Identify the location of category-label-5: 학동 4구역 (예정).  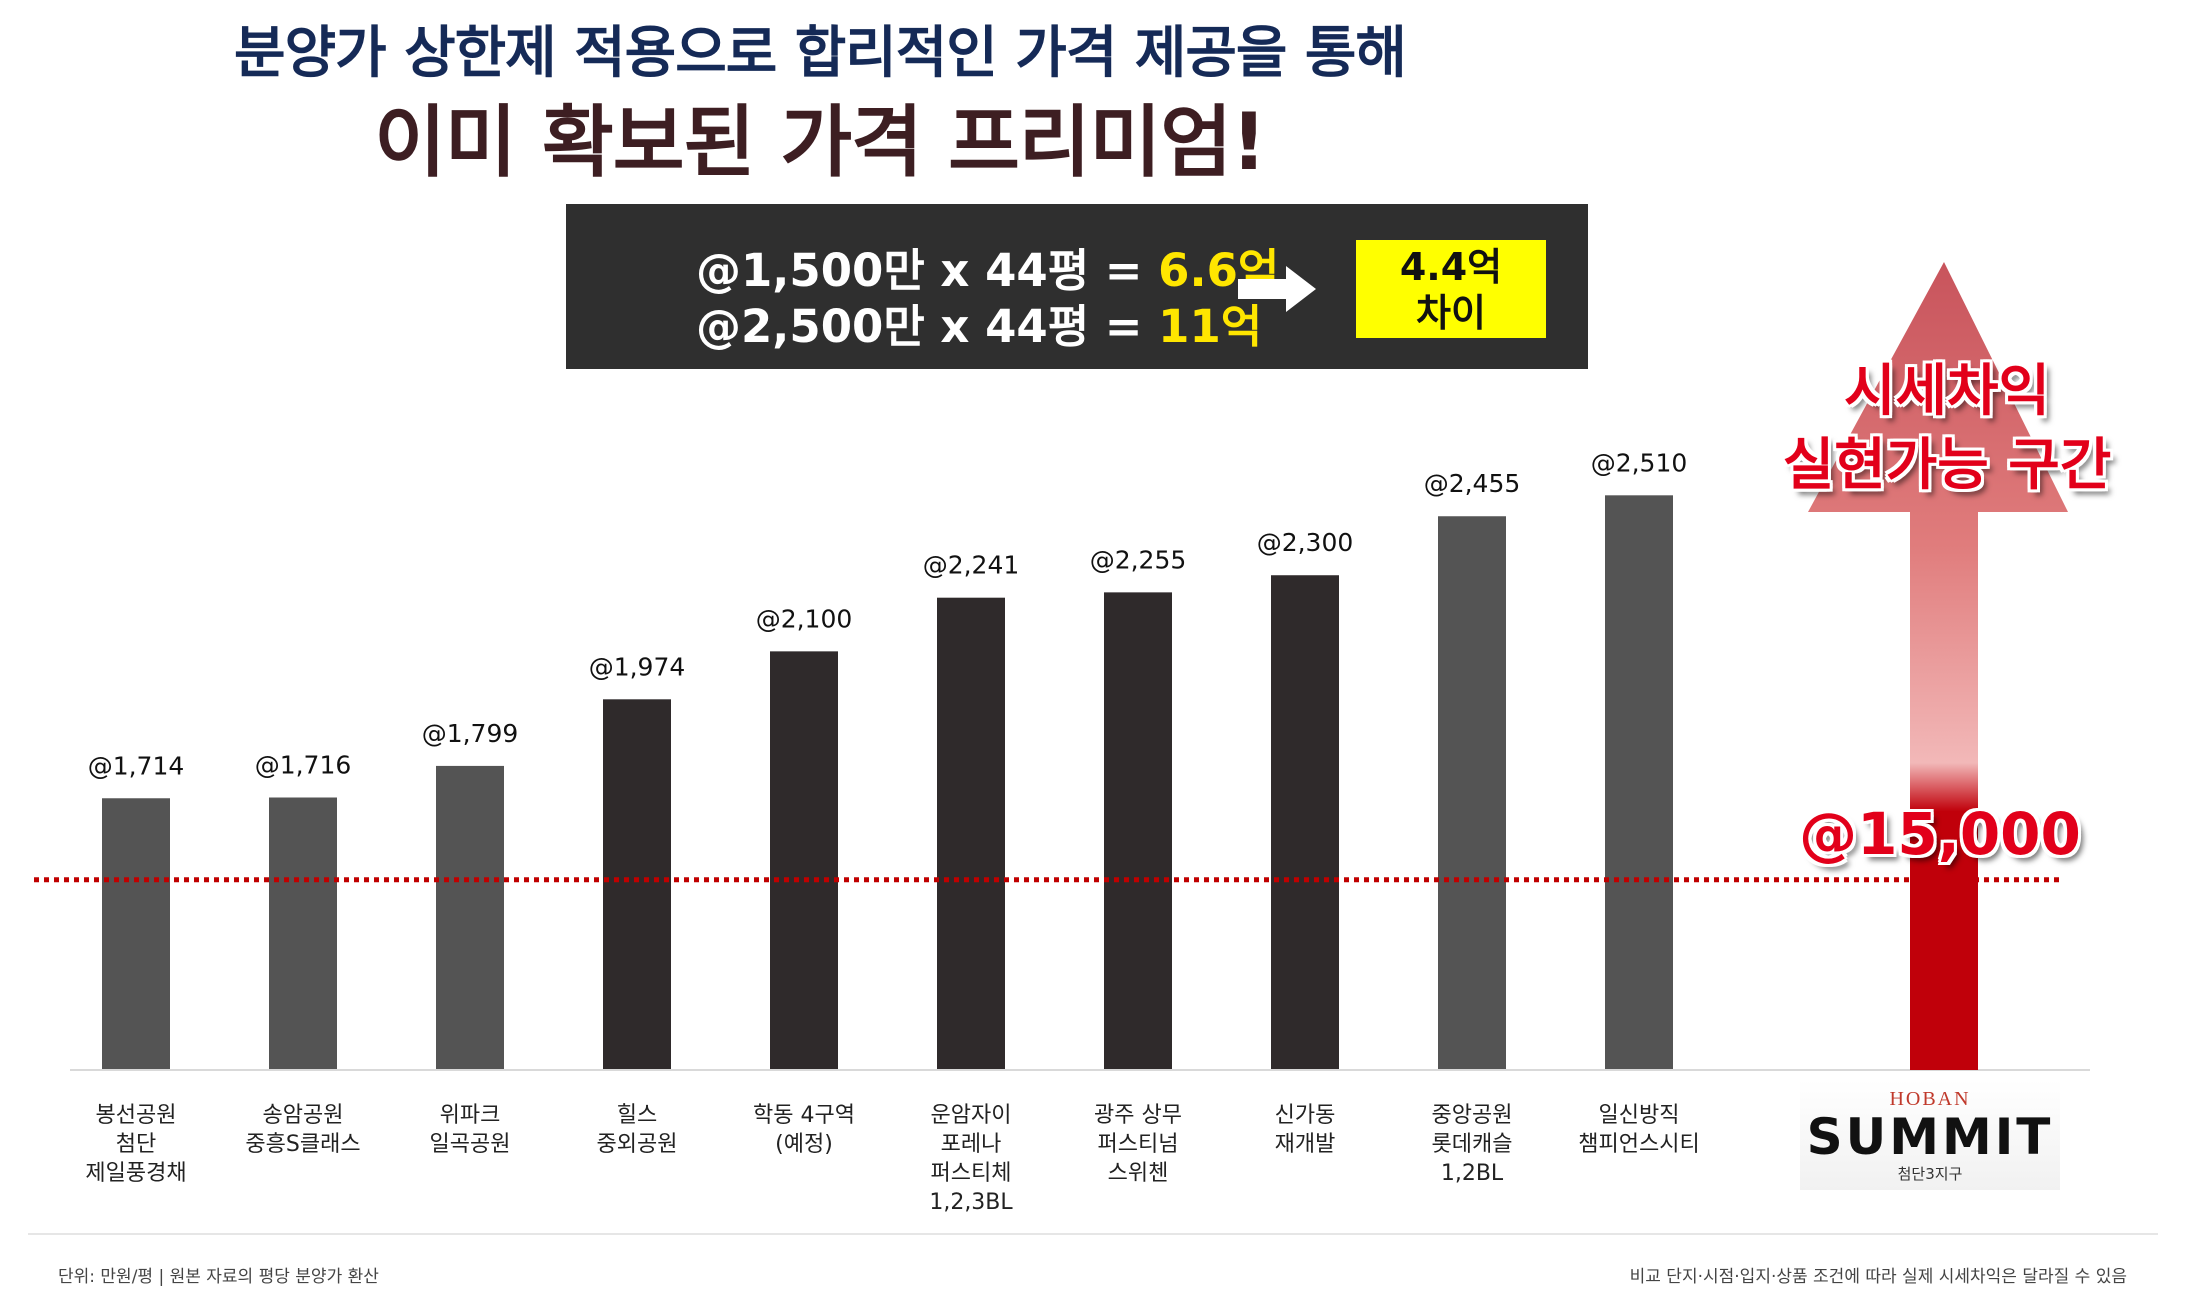
(804, 1130).